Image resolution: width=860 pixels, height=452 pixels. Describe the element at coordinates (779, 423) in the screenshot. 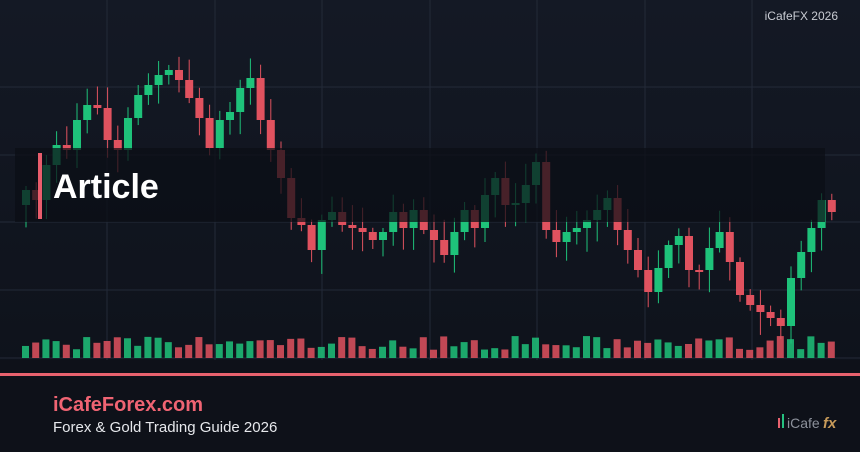

I see `logo-bar` at that location.